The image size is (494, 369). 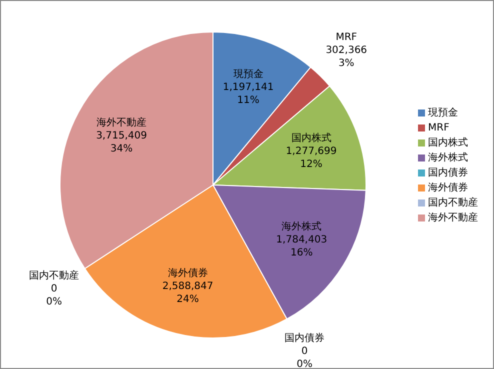 What do you see at coordinates (121, 122) in the screenshot?
I see `slice-label: 海外不動産` at bounding box center [121, 122].